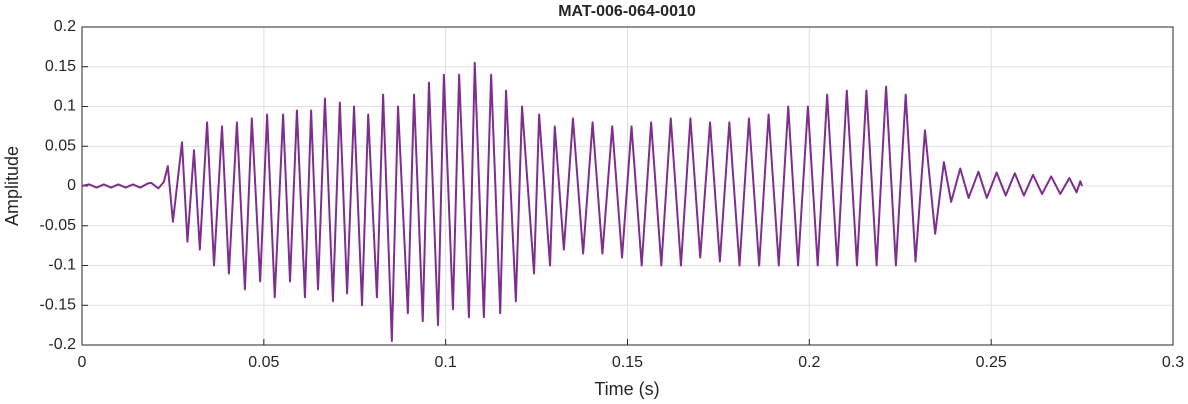  Describe the element at coordinates (12, 186) in the screenshot. I see `y-axis-label: Amplitude` at that location.